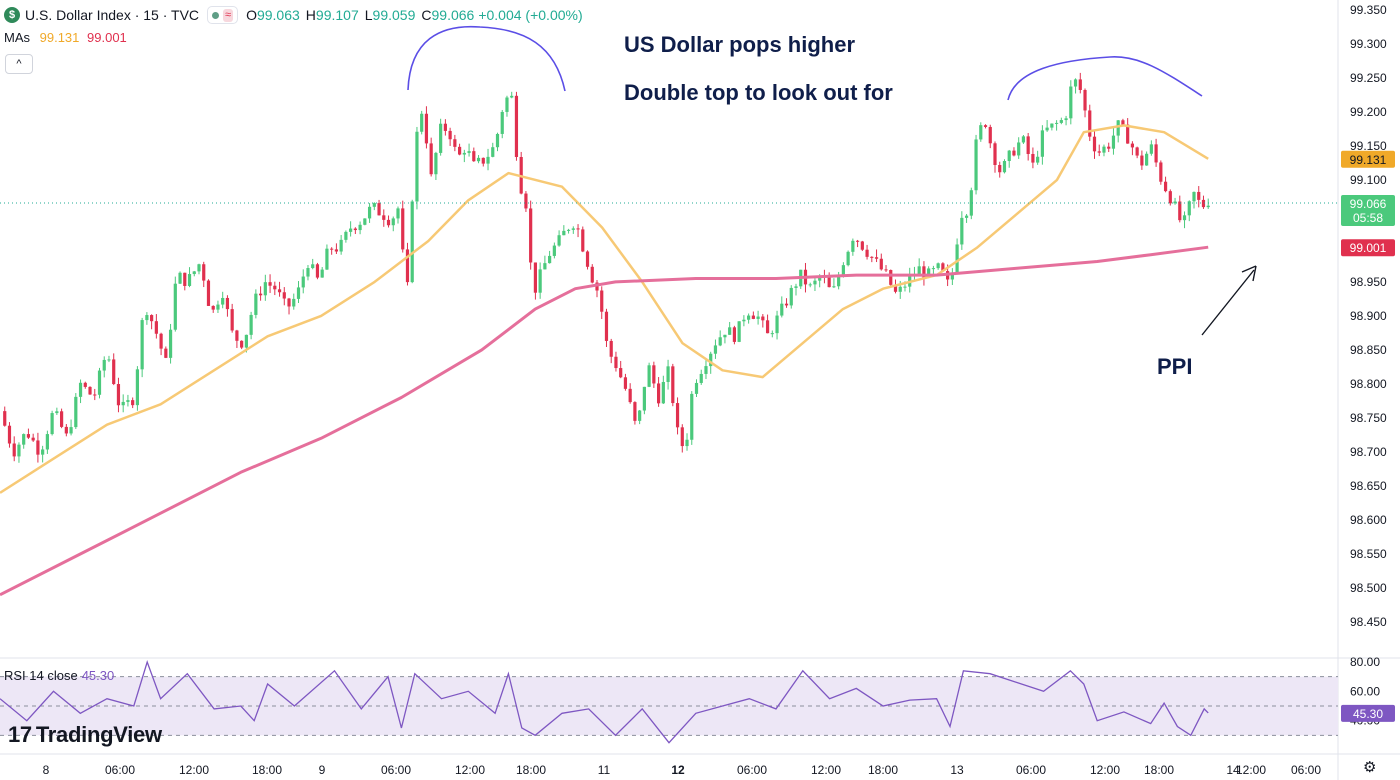 The width and height of the screenshot is (1400, 780). What do you see at coordinates (1368, 350) in the screenshot?
I see `price-tick-label: 98.850` at bounding box center [1368, 350].